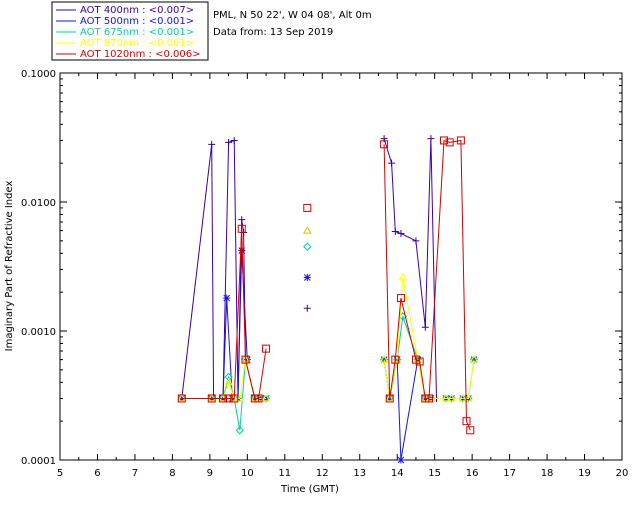 This screenshot has width=640, height=512. Describe the element at coordinates (397, 473) in the screenshot. I see `x-tick-label: 14` at that location.